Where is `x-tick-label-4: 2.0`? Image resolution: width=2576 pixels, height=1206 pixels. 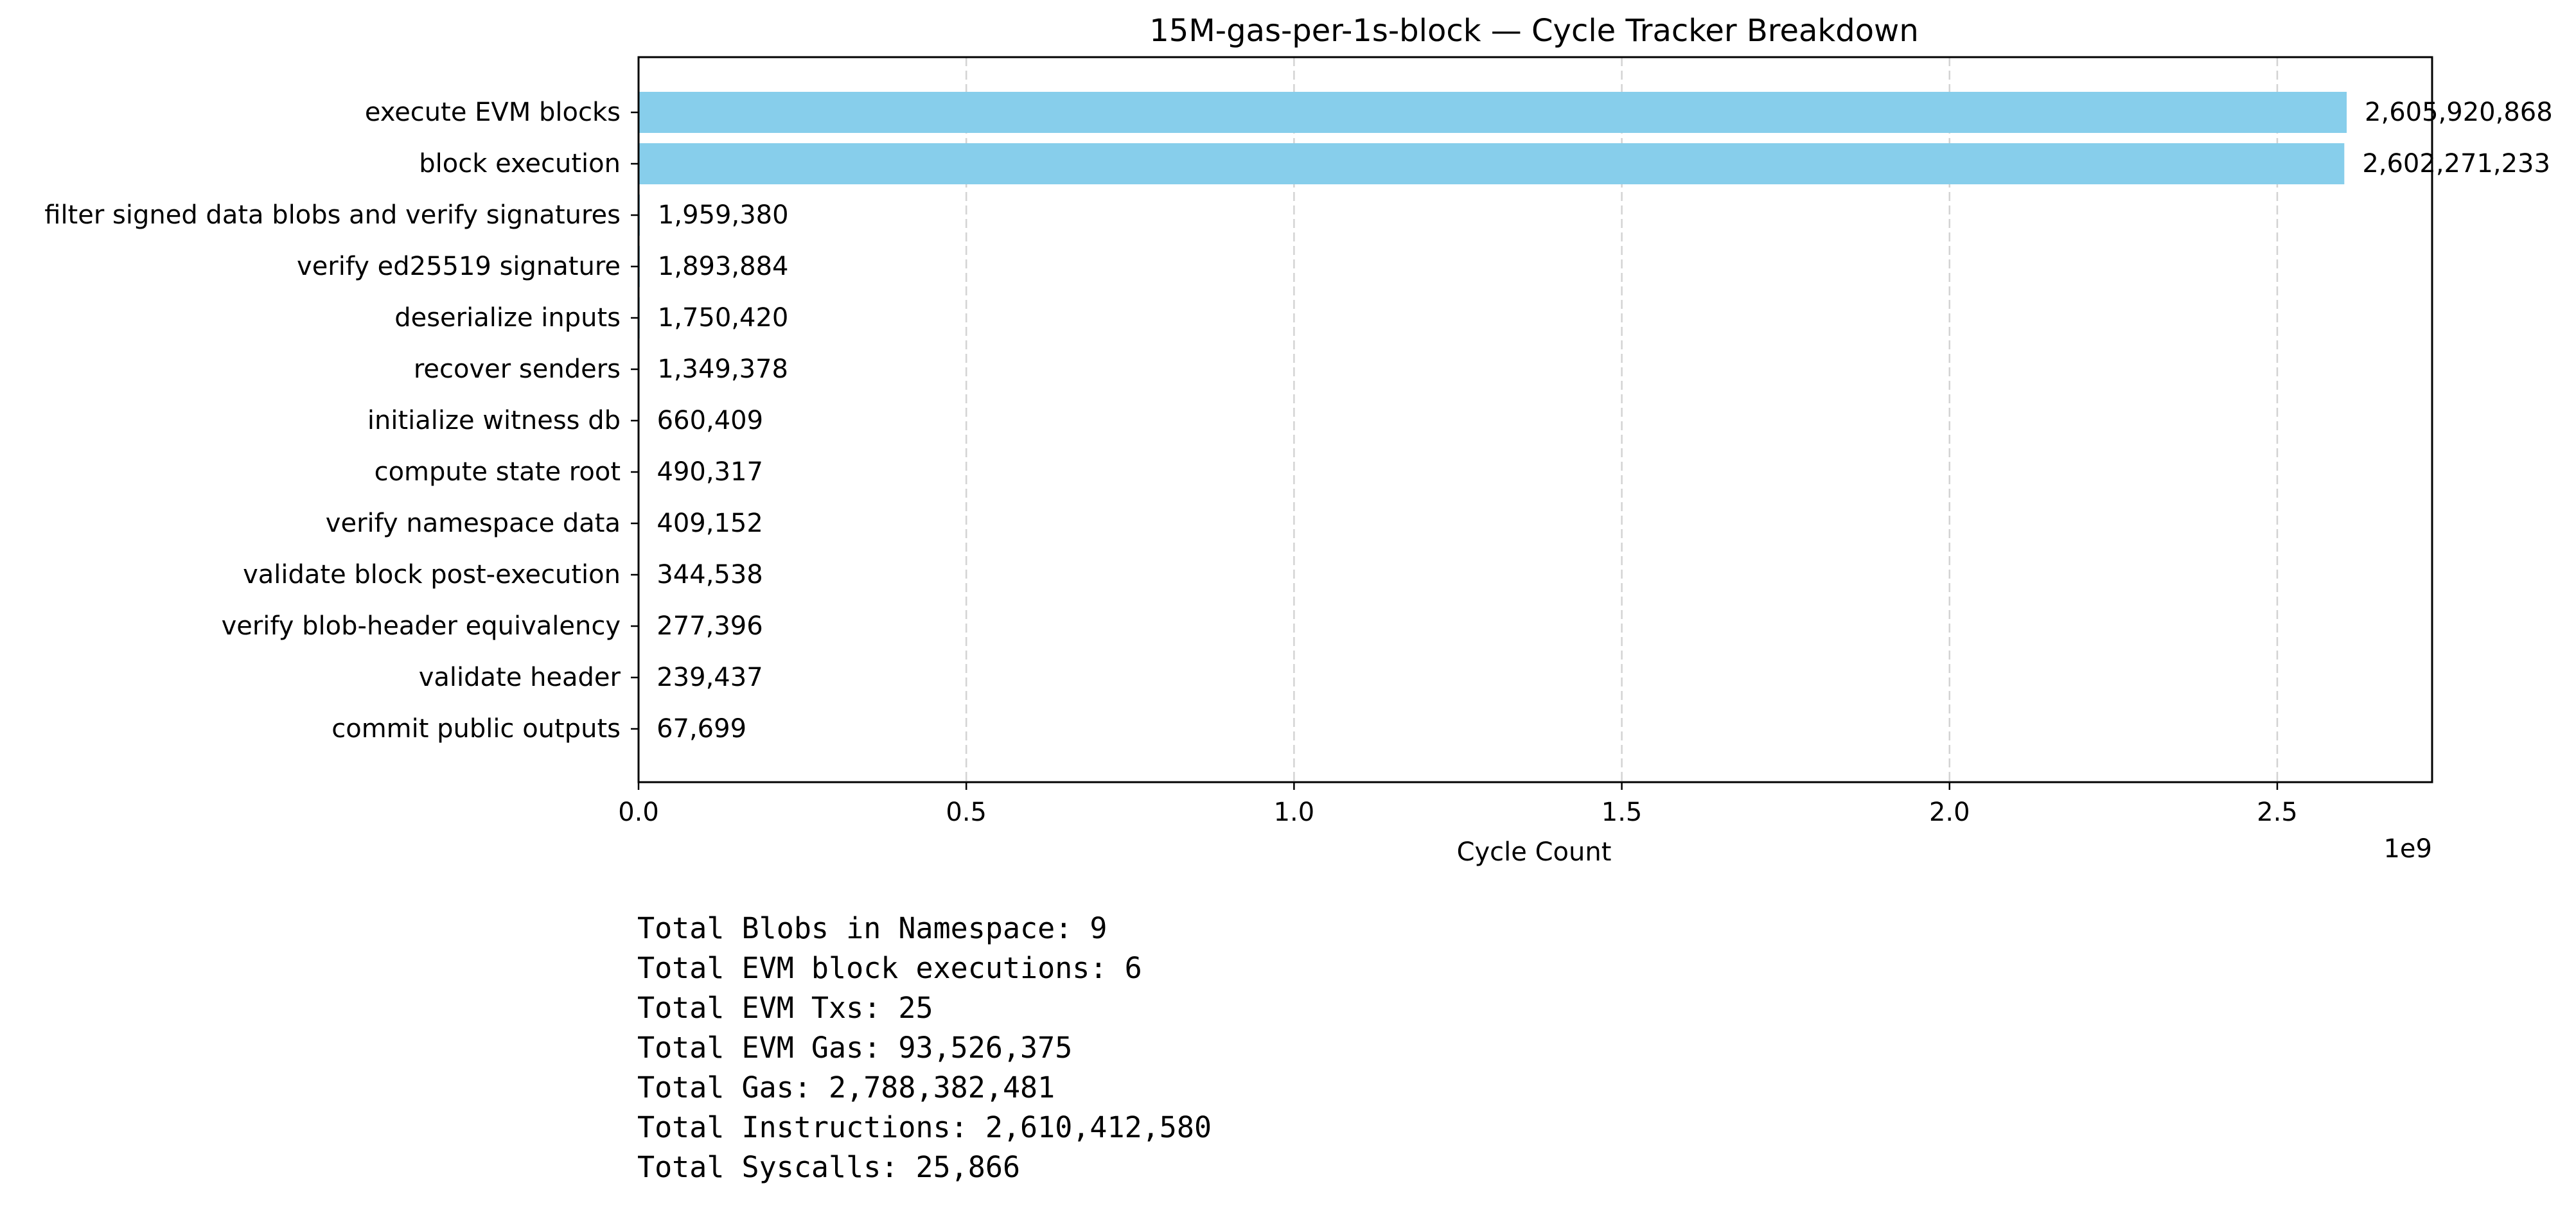 x-tick-label-4: 2.0 is located at coordinates (1949, 812).